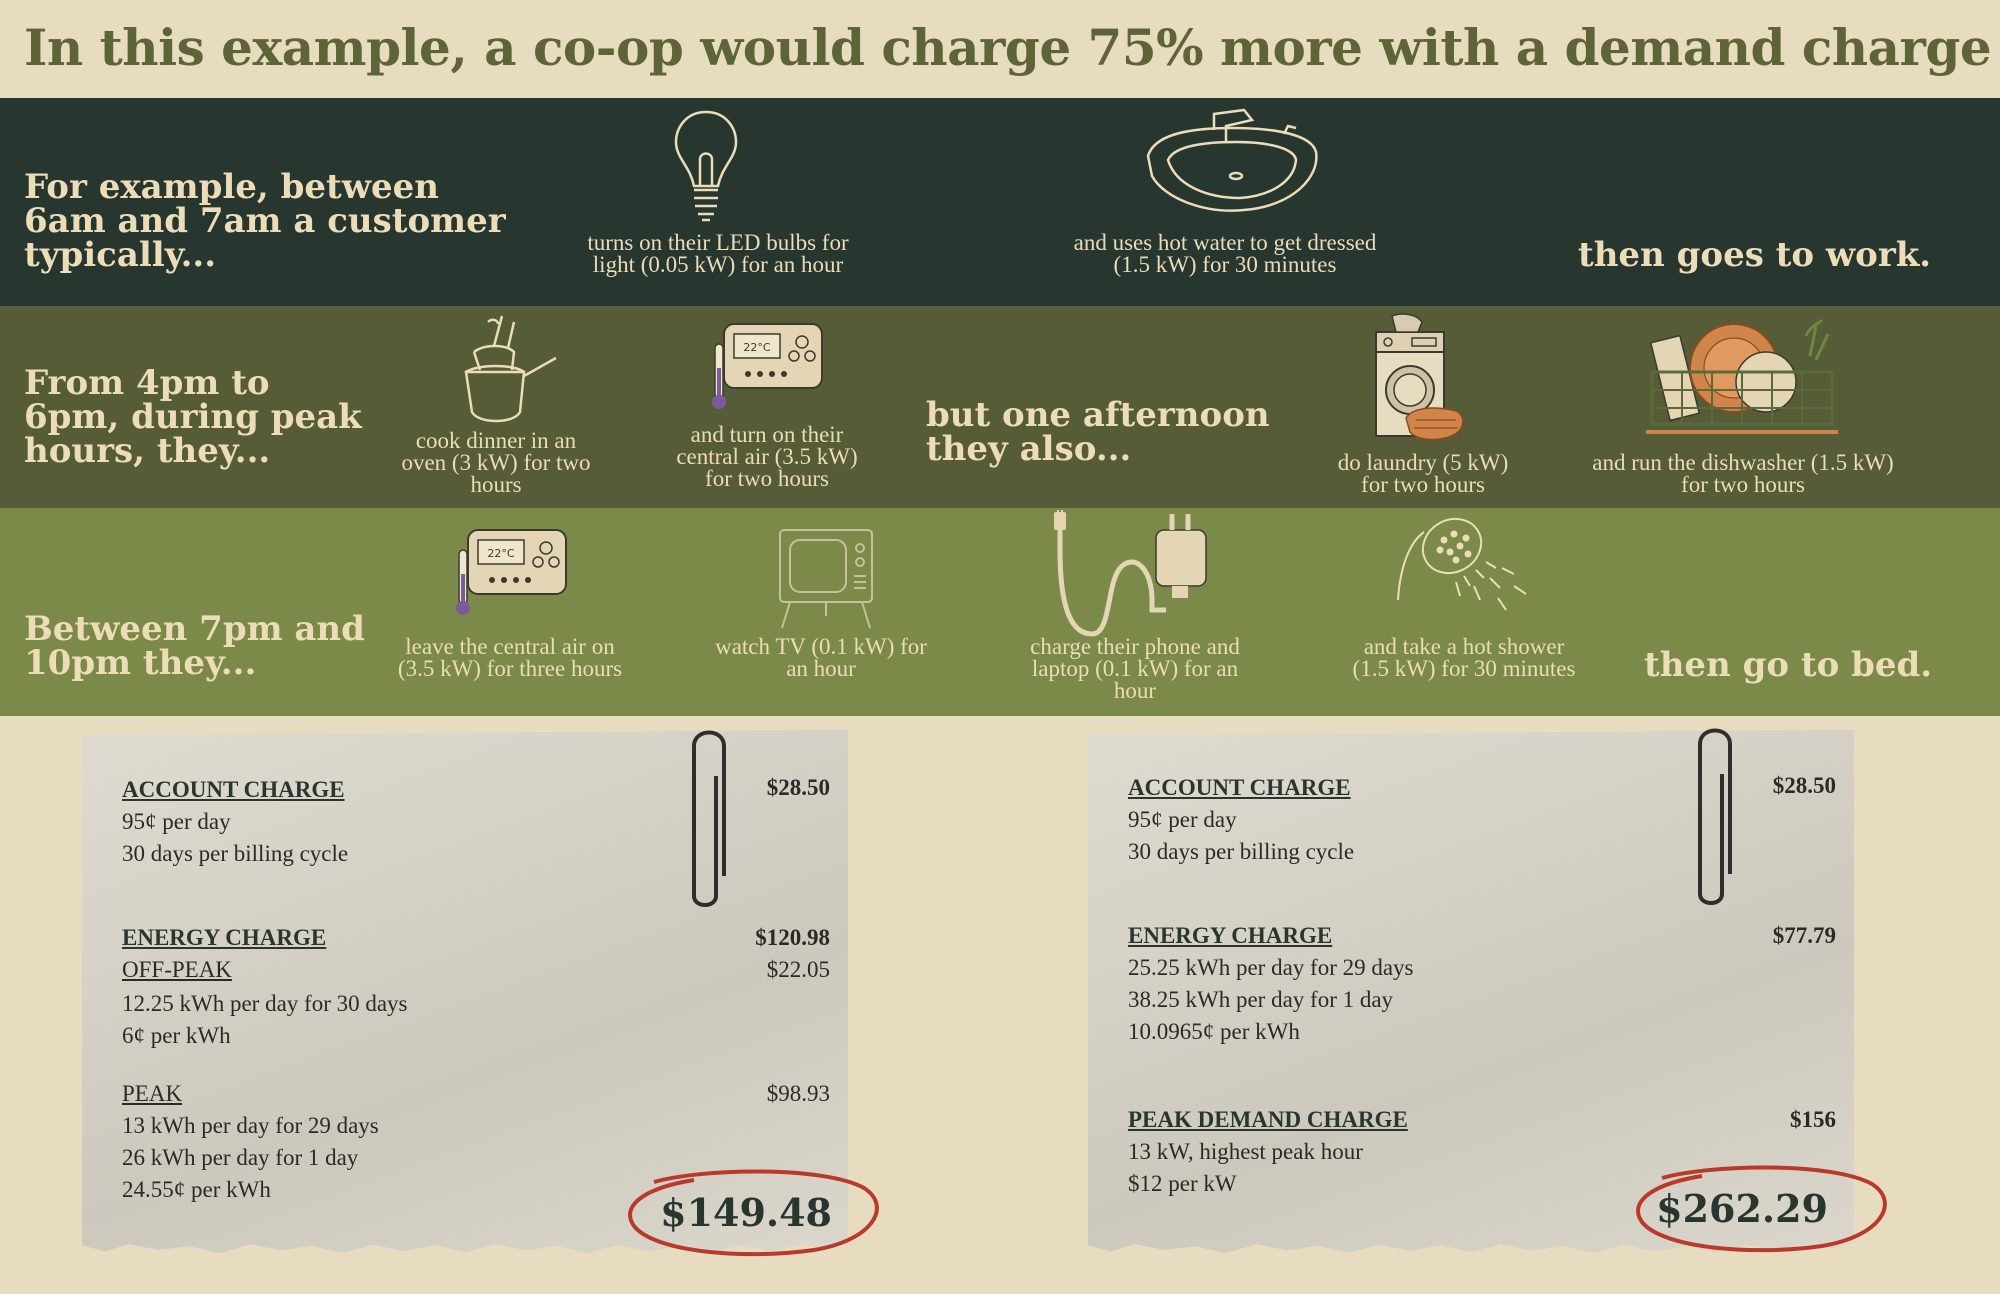 The image size is (2000, 1294). I want to click on offpeak-usage: 12.25 kWh per day for 30 days, so click(265, 1003).